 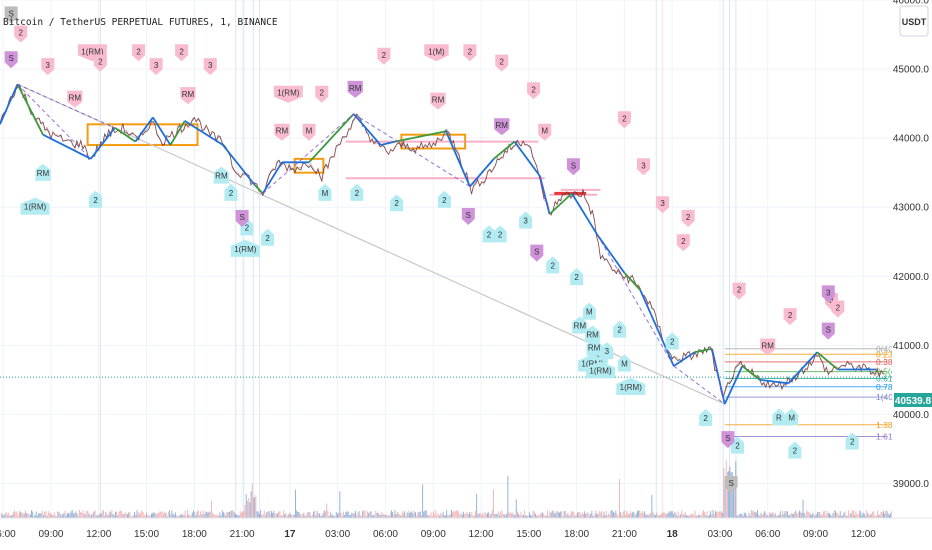 I want to click on currency-badge, so click(x=914, y=21).